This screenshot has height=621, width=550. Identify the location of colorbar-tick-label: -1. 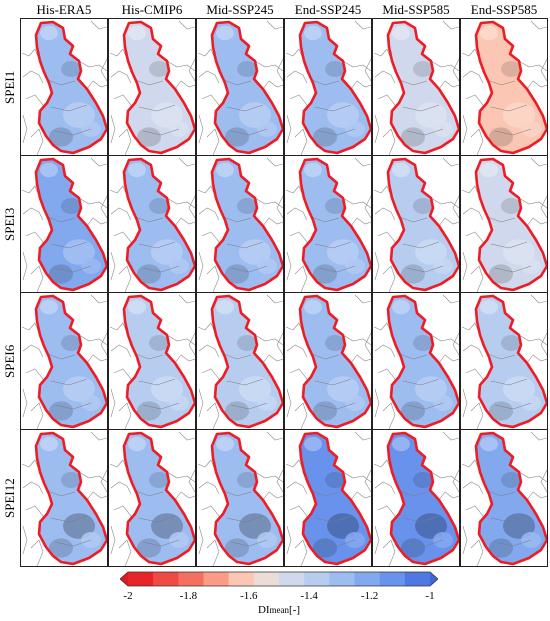
(430, 596).